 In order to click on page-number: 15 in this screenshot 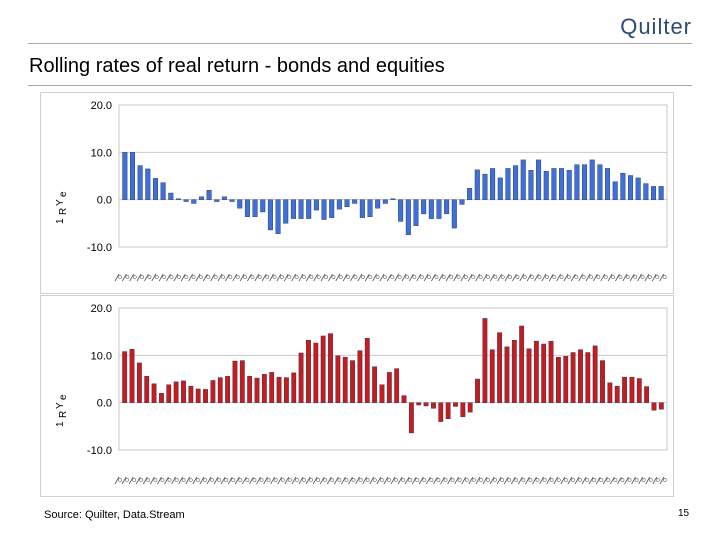, I will do `click(684, 513)`.